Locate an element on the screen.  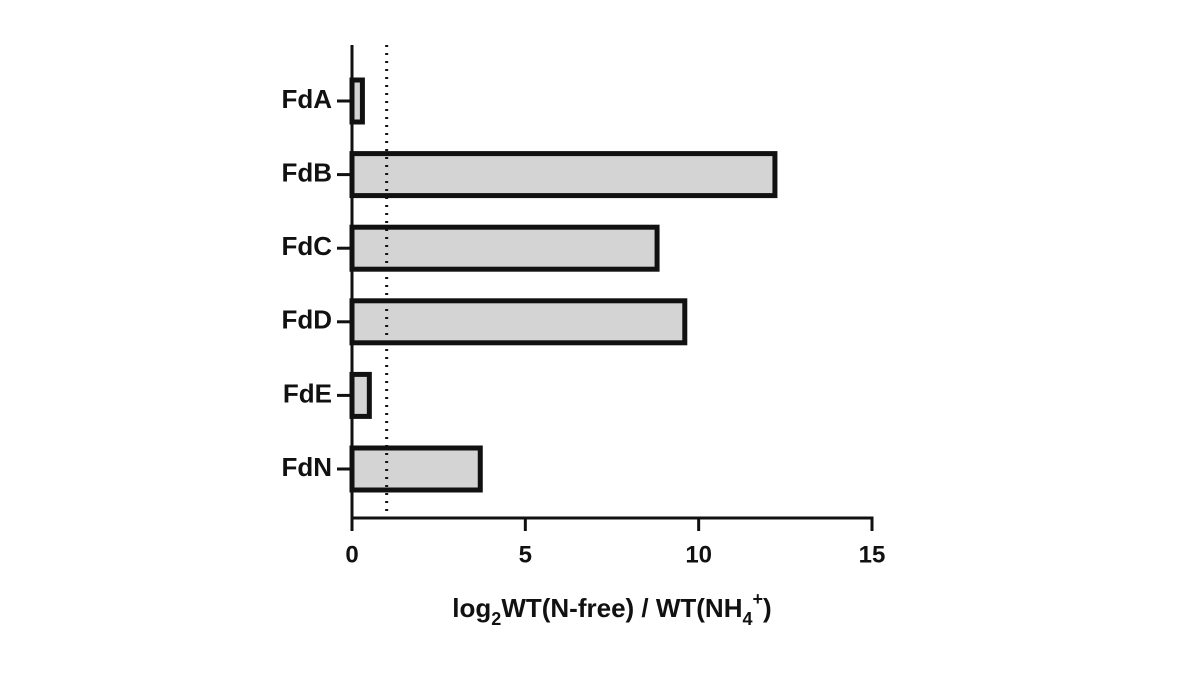
x-axis-label-part: ) is located at coordinates (767, 608).